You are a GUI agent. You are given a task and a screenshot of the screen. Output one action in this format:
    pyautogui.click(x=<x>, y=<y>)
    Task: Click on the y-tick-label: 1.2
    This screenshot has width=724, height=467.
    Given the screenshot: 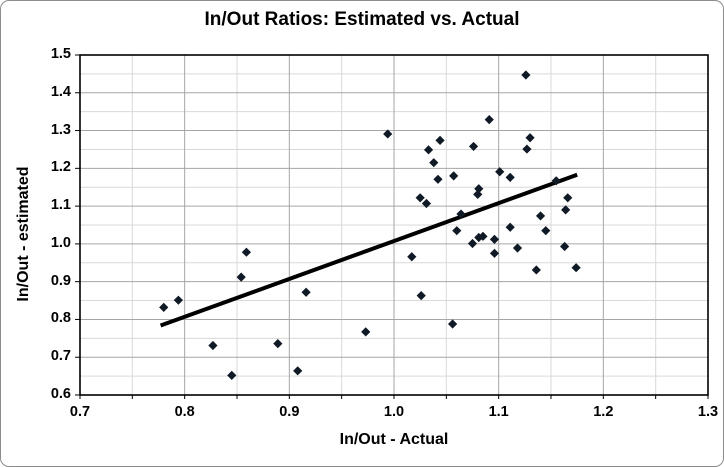 What is the action you would take?
    pyautogui.click(x=60, y=167)
    